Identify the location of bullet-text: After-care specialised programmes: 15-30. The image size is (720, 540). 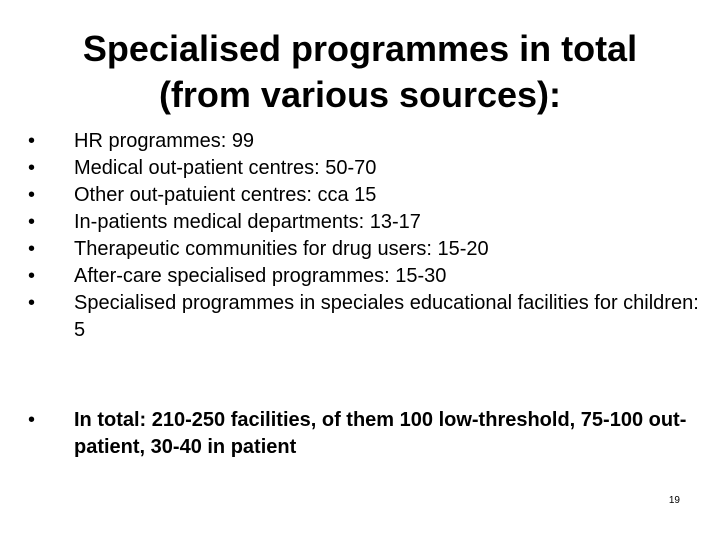
(260, 276).